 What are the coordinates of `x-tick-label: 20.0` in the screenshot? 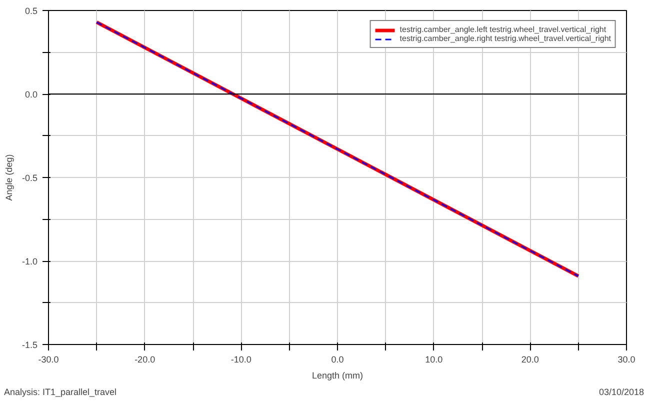 It's located at (530, 359).